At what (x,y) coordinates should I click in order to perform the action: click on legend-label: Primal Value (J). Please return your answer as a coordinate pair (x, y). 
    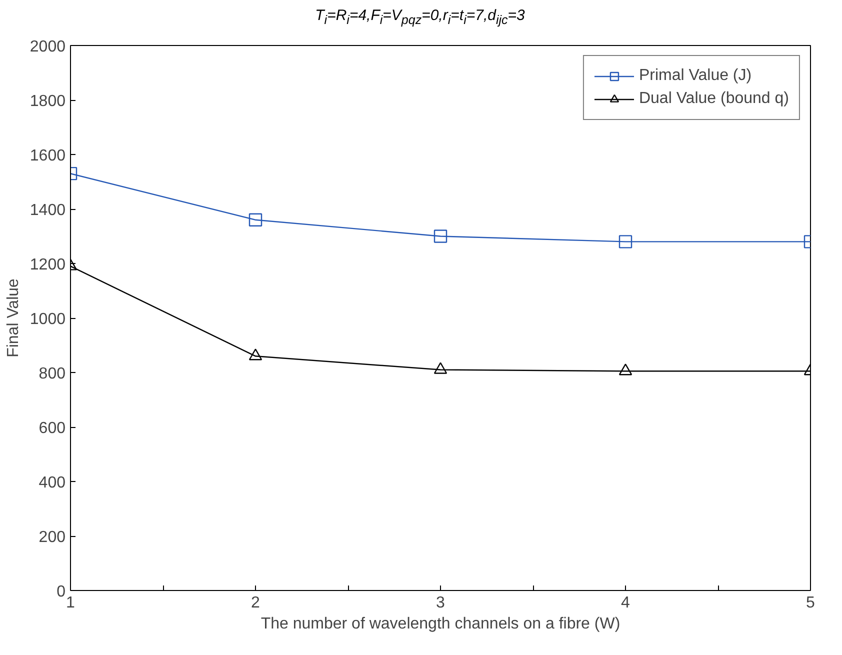
    Looking at the image, I should click on (695, 76).